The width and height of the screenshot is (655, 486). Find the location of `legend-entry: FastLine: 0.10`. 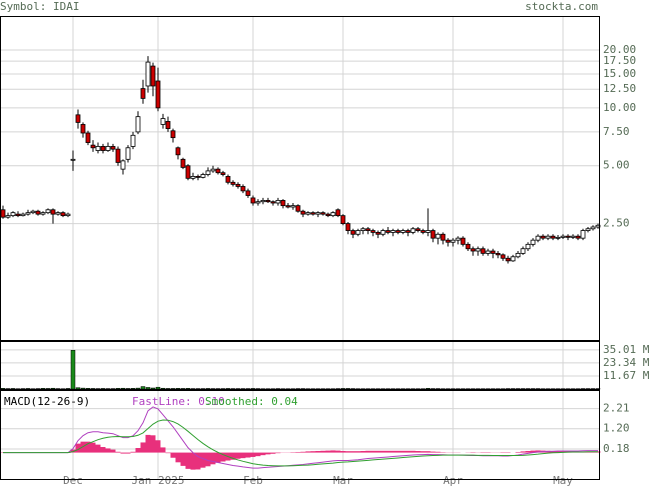

legend-entry: FastLine: 0.10 is located at coordinates (178, 401).